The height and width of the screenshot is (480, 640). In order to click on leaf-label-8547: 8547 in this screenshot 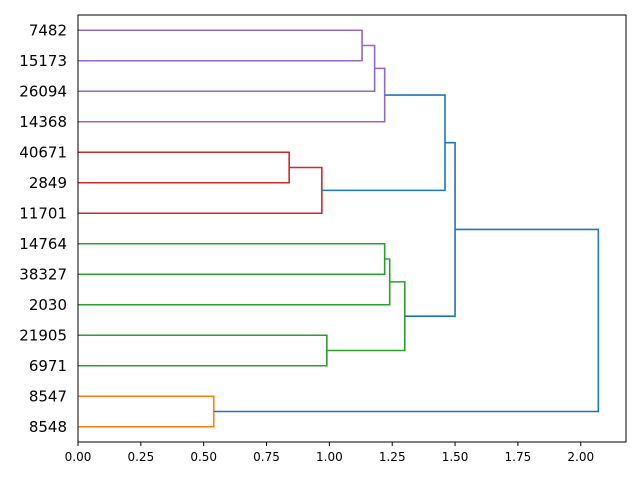, I will do `click(48, 396)`.